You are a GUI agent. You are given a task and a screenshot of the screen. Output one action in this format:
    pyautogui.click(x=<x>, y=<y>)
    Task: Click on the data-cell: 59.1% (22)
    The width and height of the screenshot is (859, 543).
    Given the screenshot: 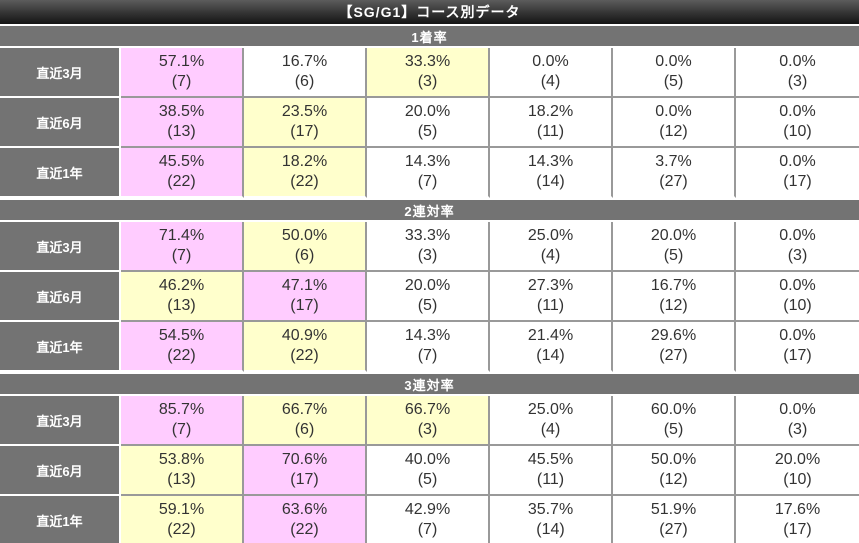 What is the action you would take?
    pyautogui.click(x=182, y=519)
    